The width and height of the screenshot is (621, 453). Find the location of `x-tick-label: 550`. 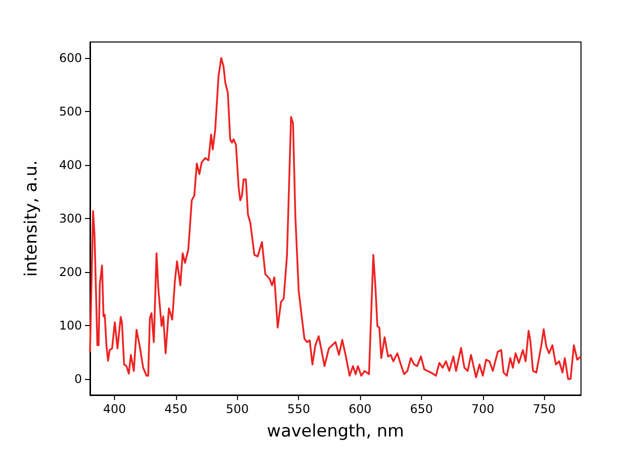

x-tick-label: 550 is located at coordinates (298, 409).